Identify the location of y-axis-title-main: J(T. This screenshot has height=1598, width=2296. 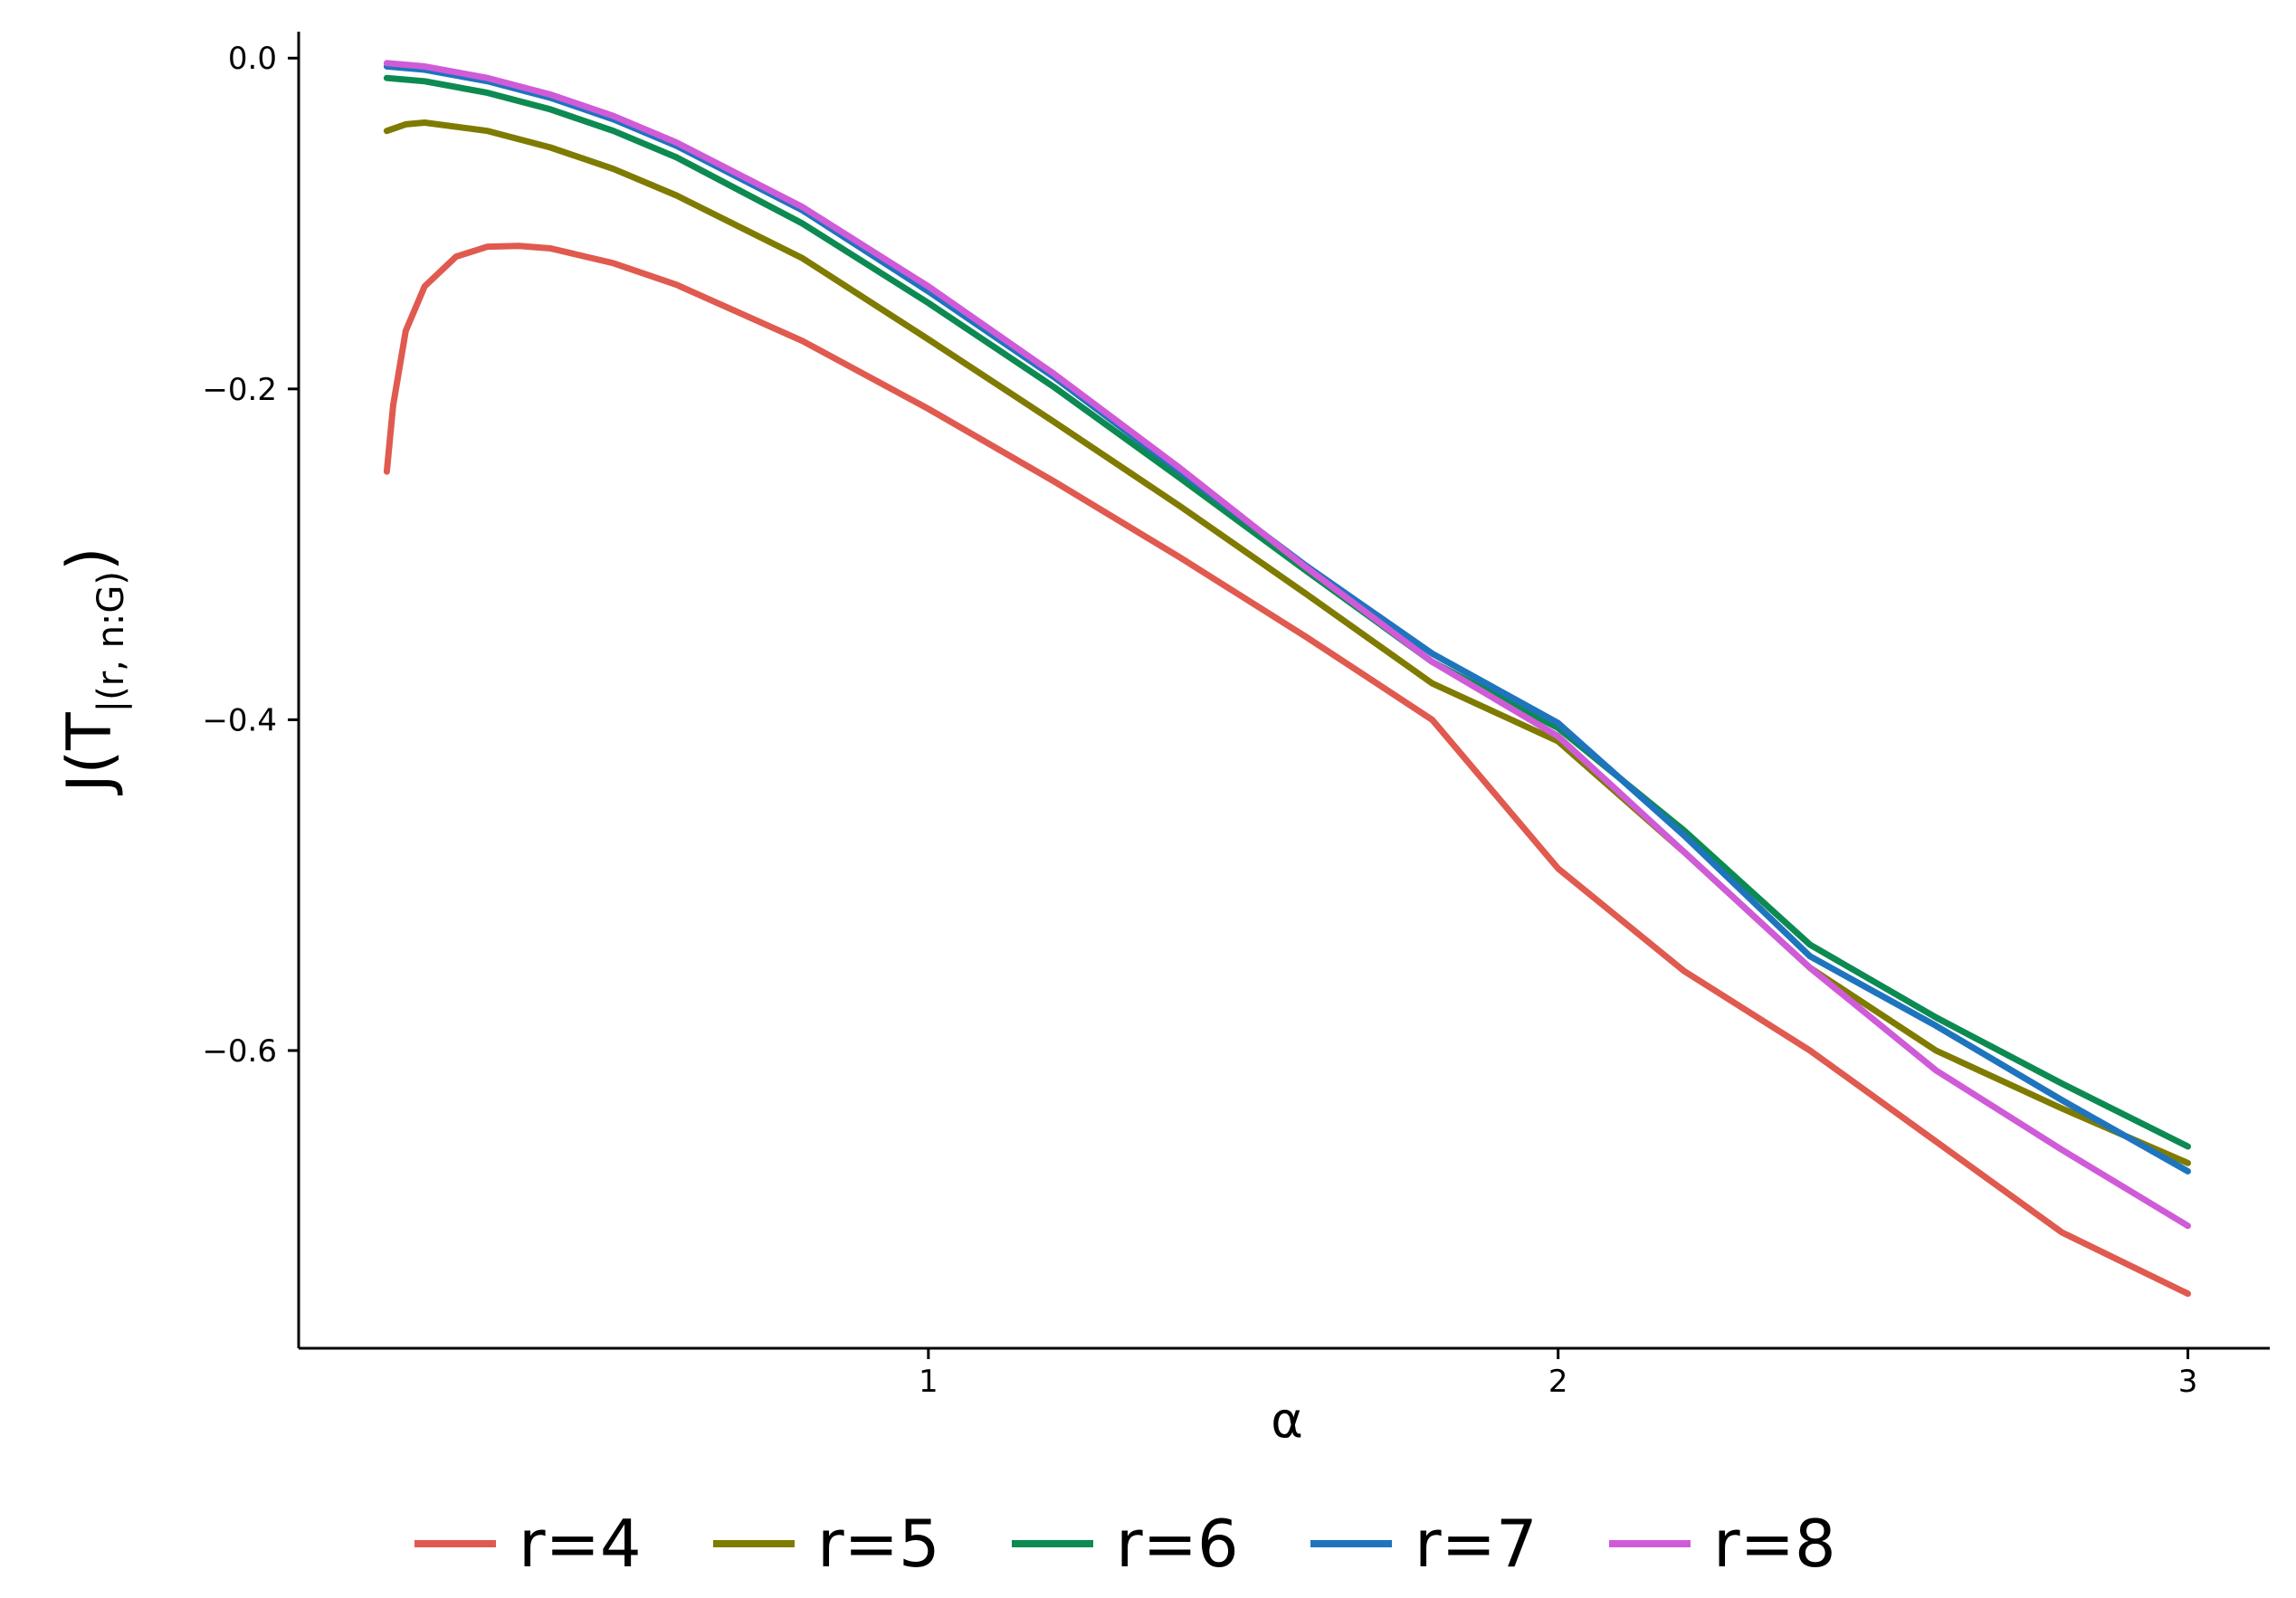
(90, 754).